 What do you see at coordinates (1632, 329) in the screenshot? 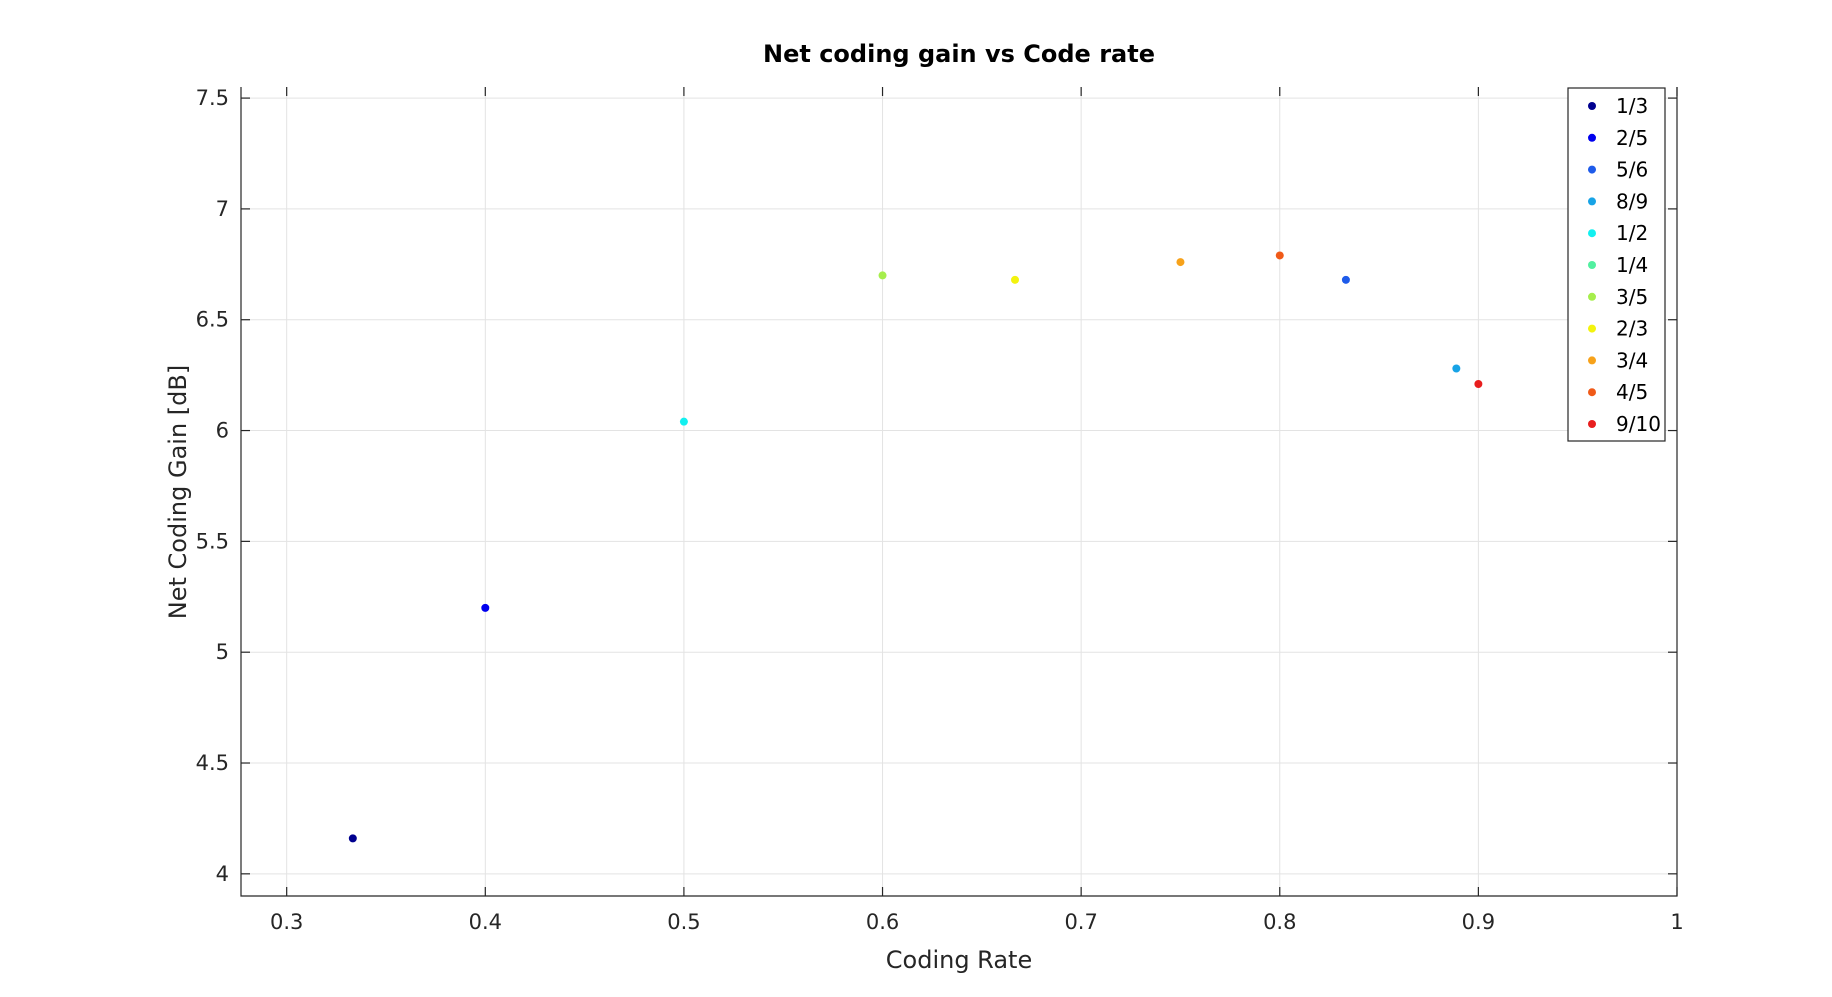
I see `legend-label-2-3: 2/3` at bounding box center [1632, 329].